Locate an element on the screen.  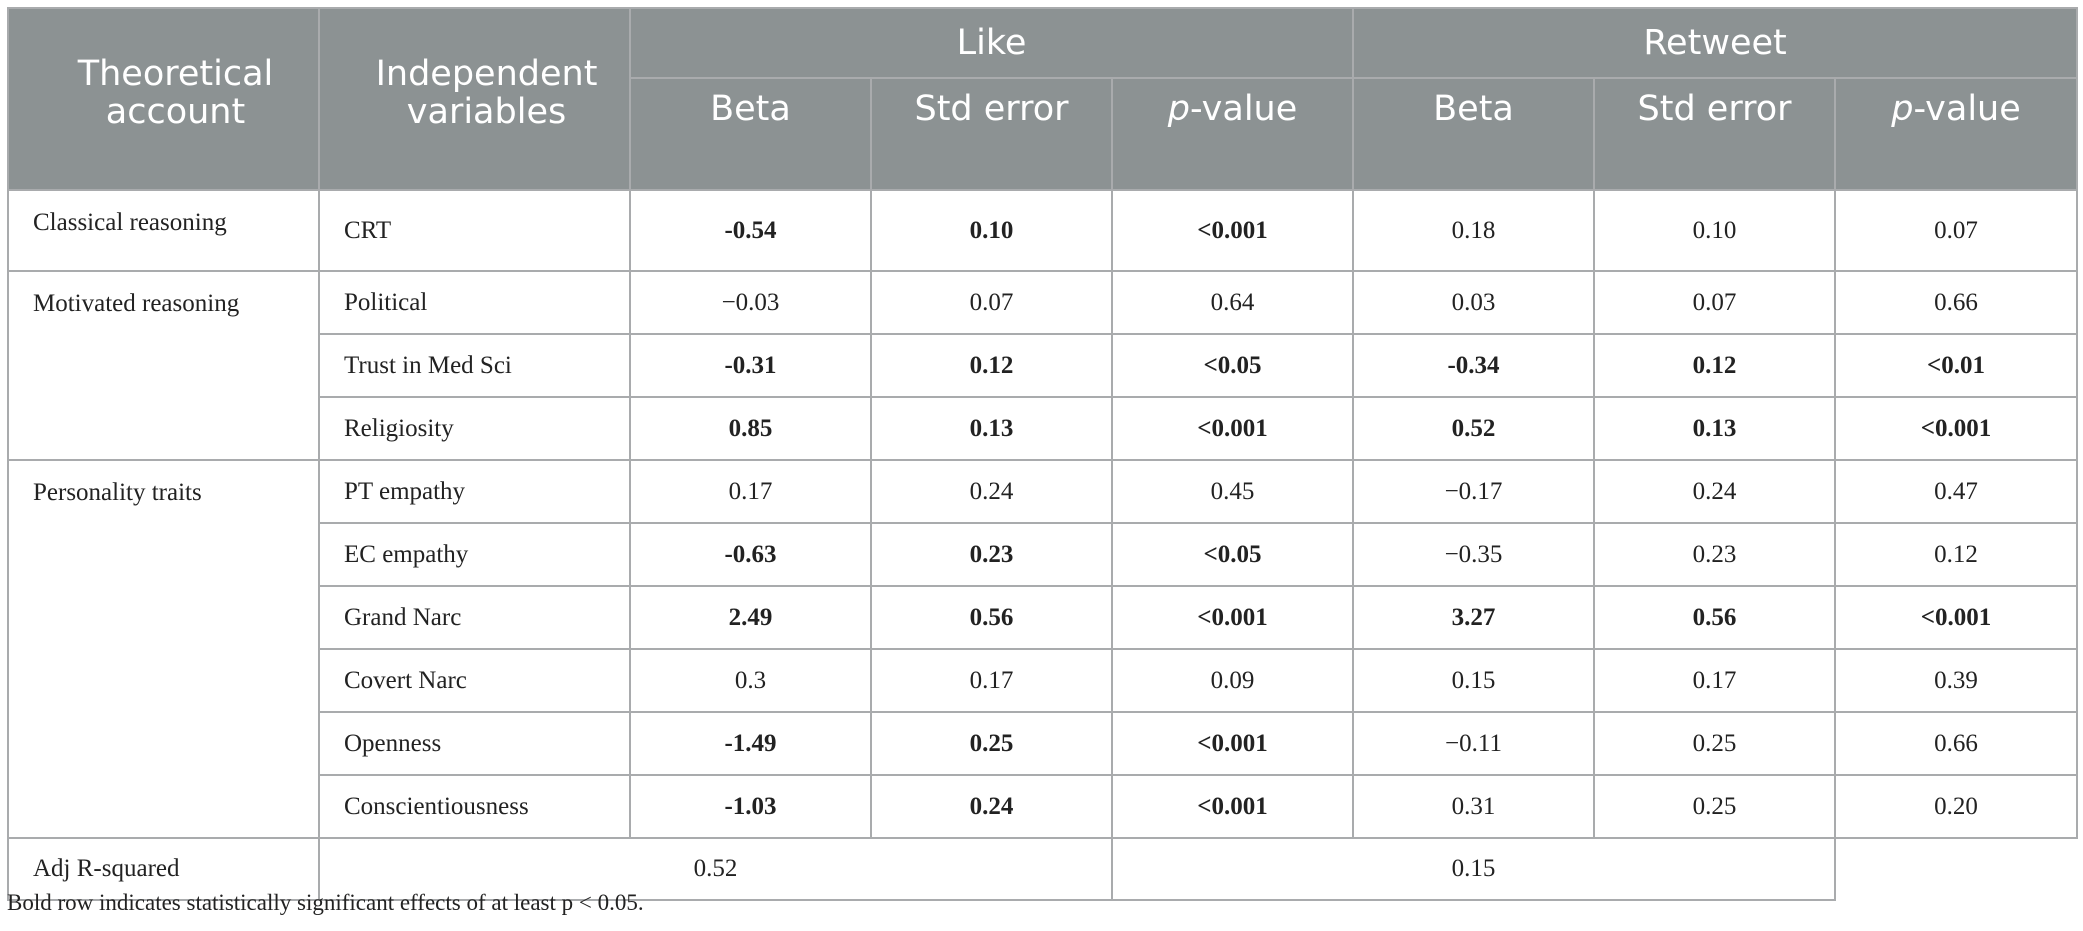
retweet-beta-cell: −0.17 is located at coordinates (1474, 491).